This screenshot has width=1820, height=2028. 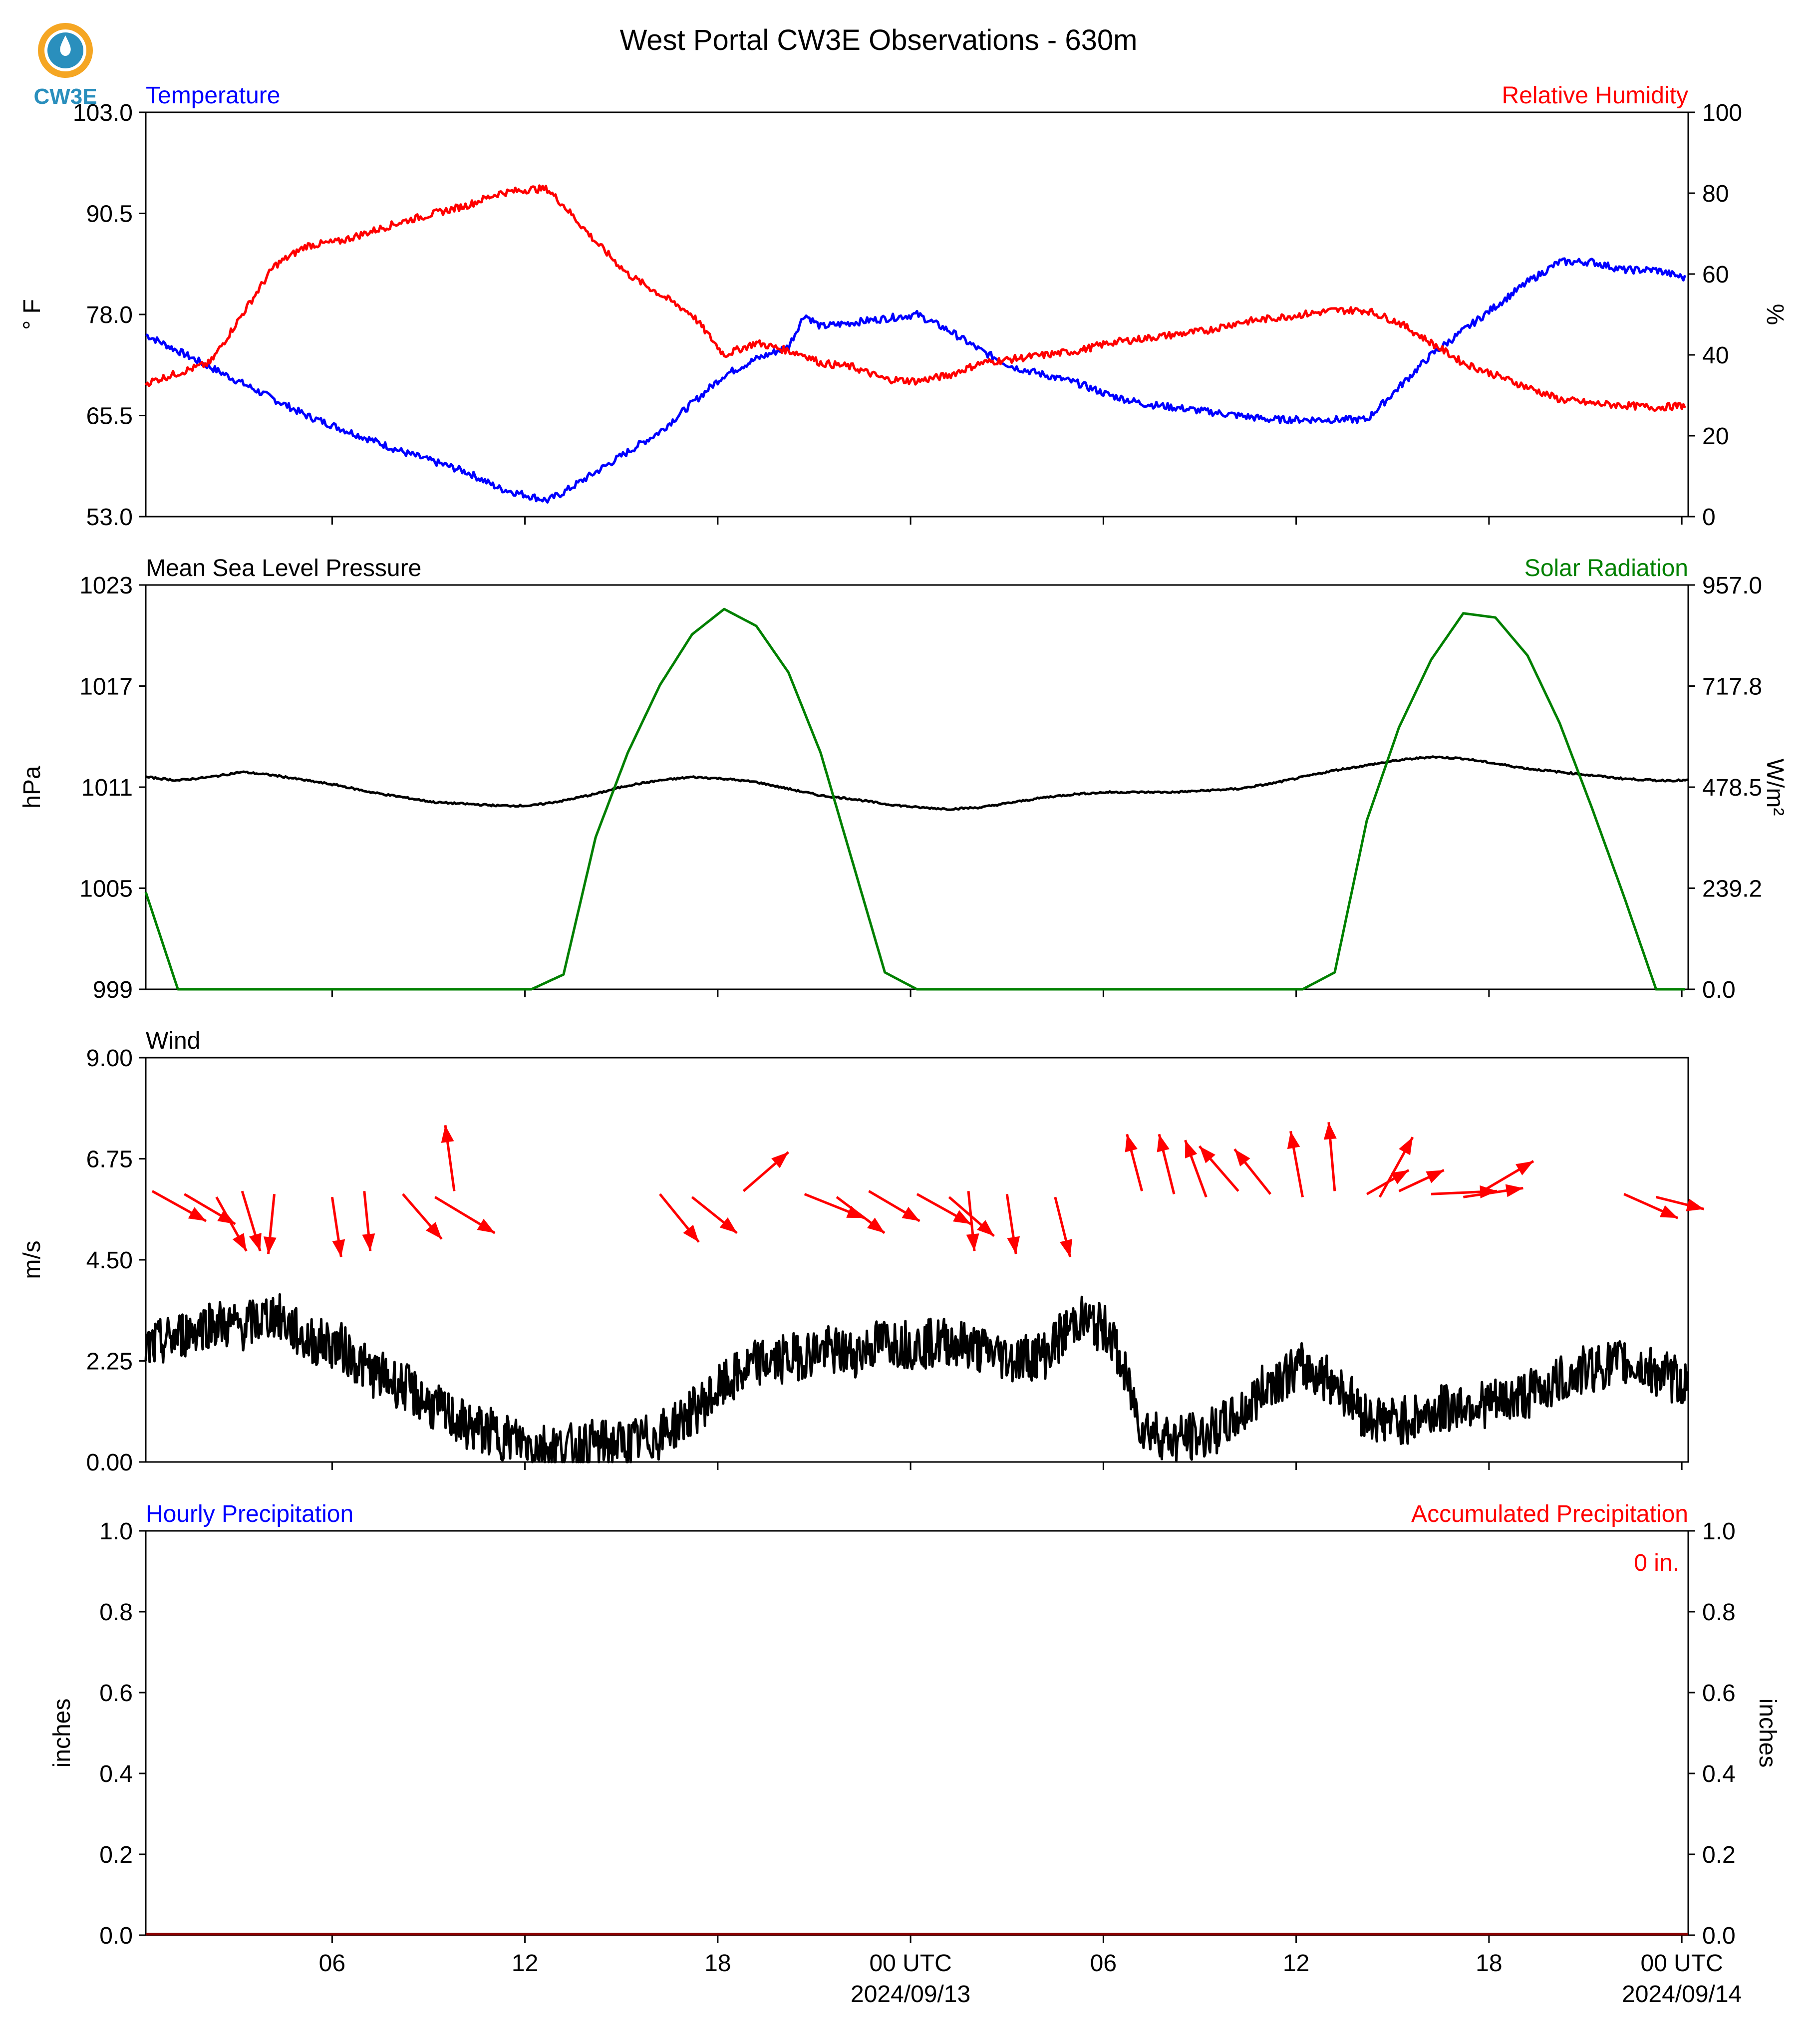 I want to click on right-axis-label: inches, so click(x=1767, y=1733).